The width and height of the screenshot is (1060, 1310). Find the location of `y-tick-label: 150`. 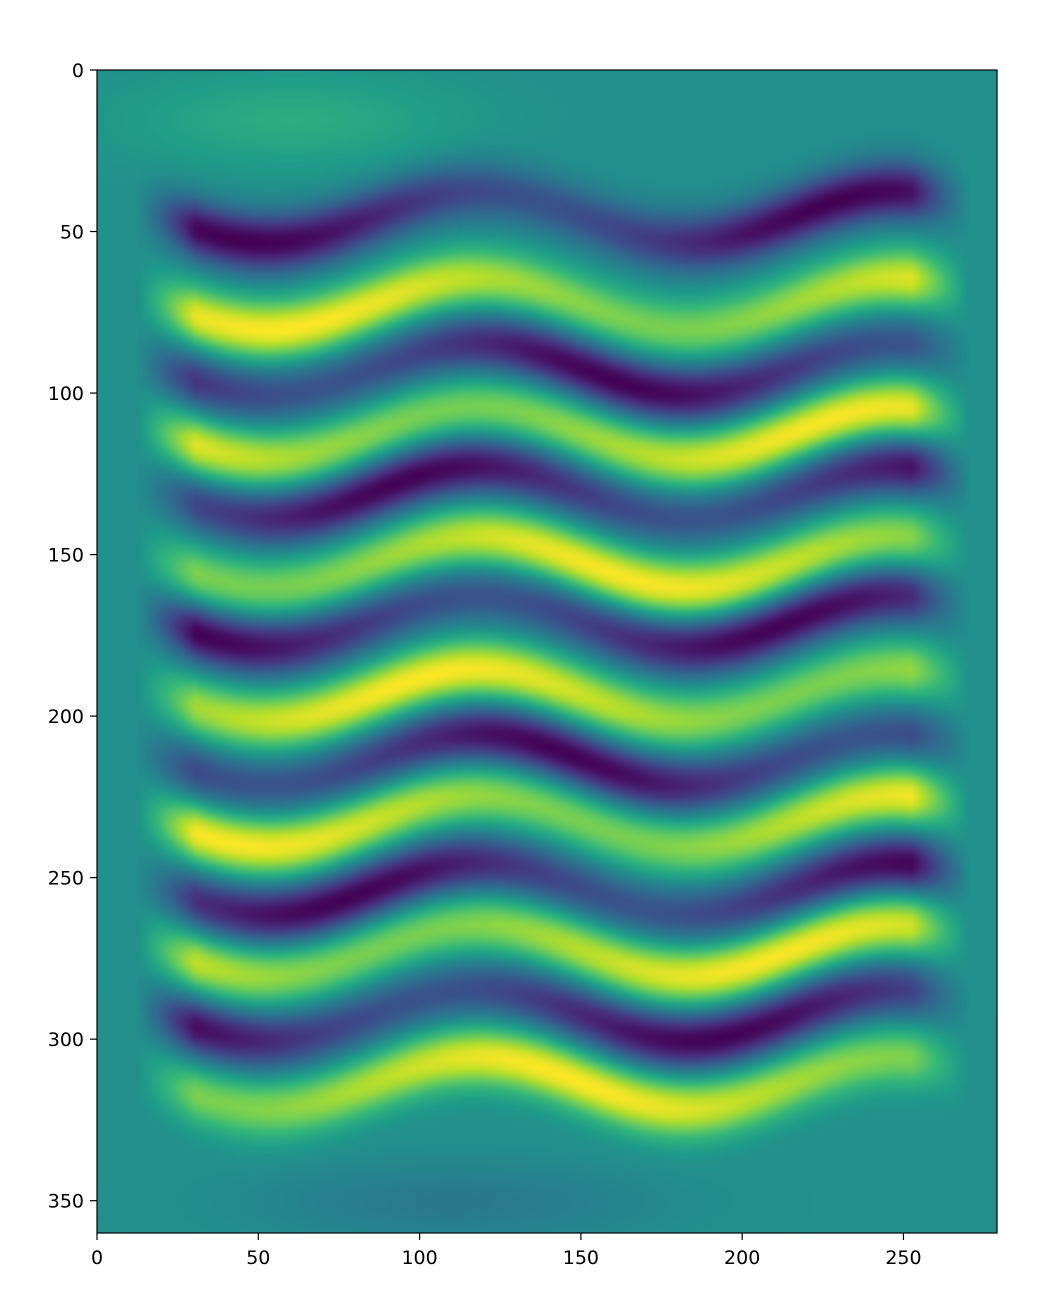

y-tick-label: 150 is located at coordinates (66, 556).